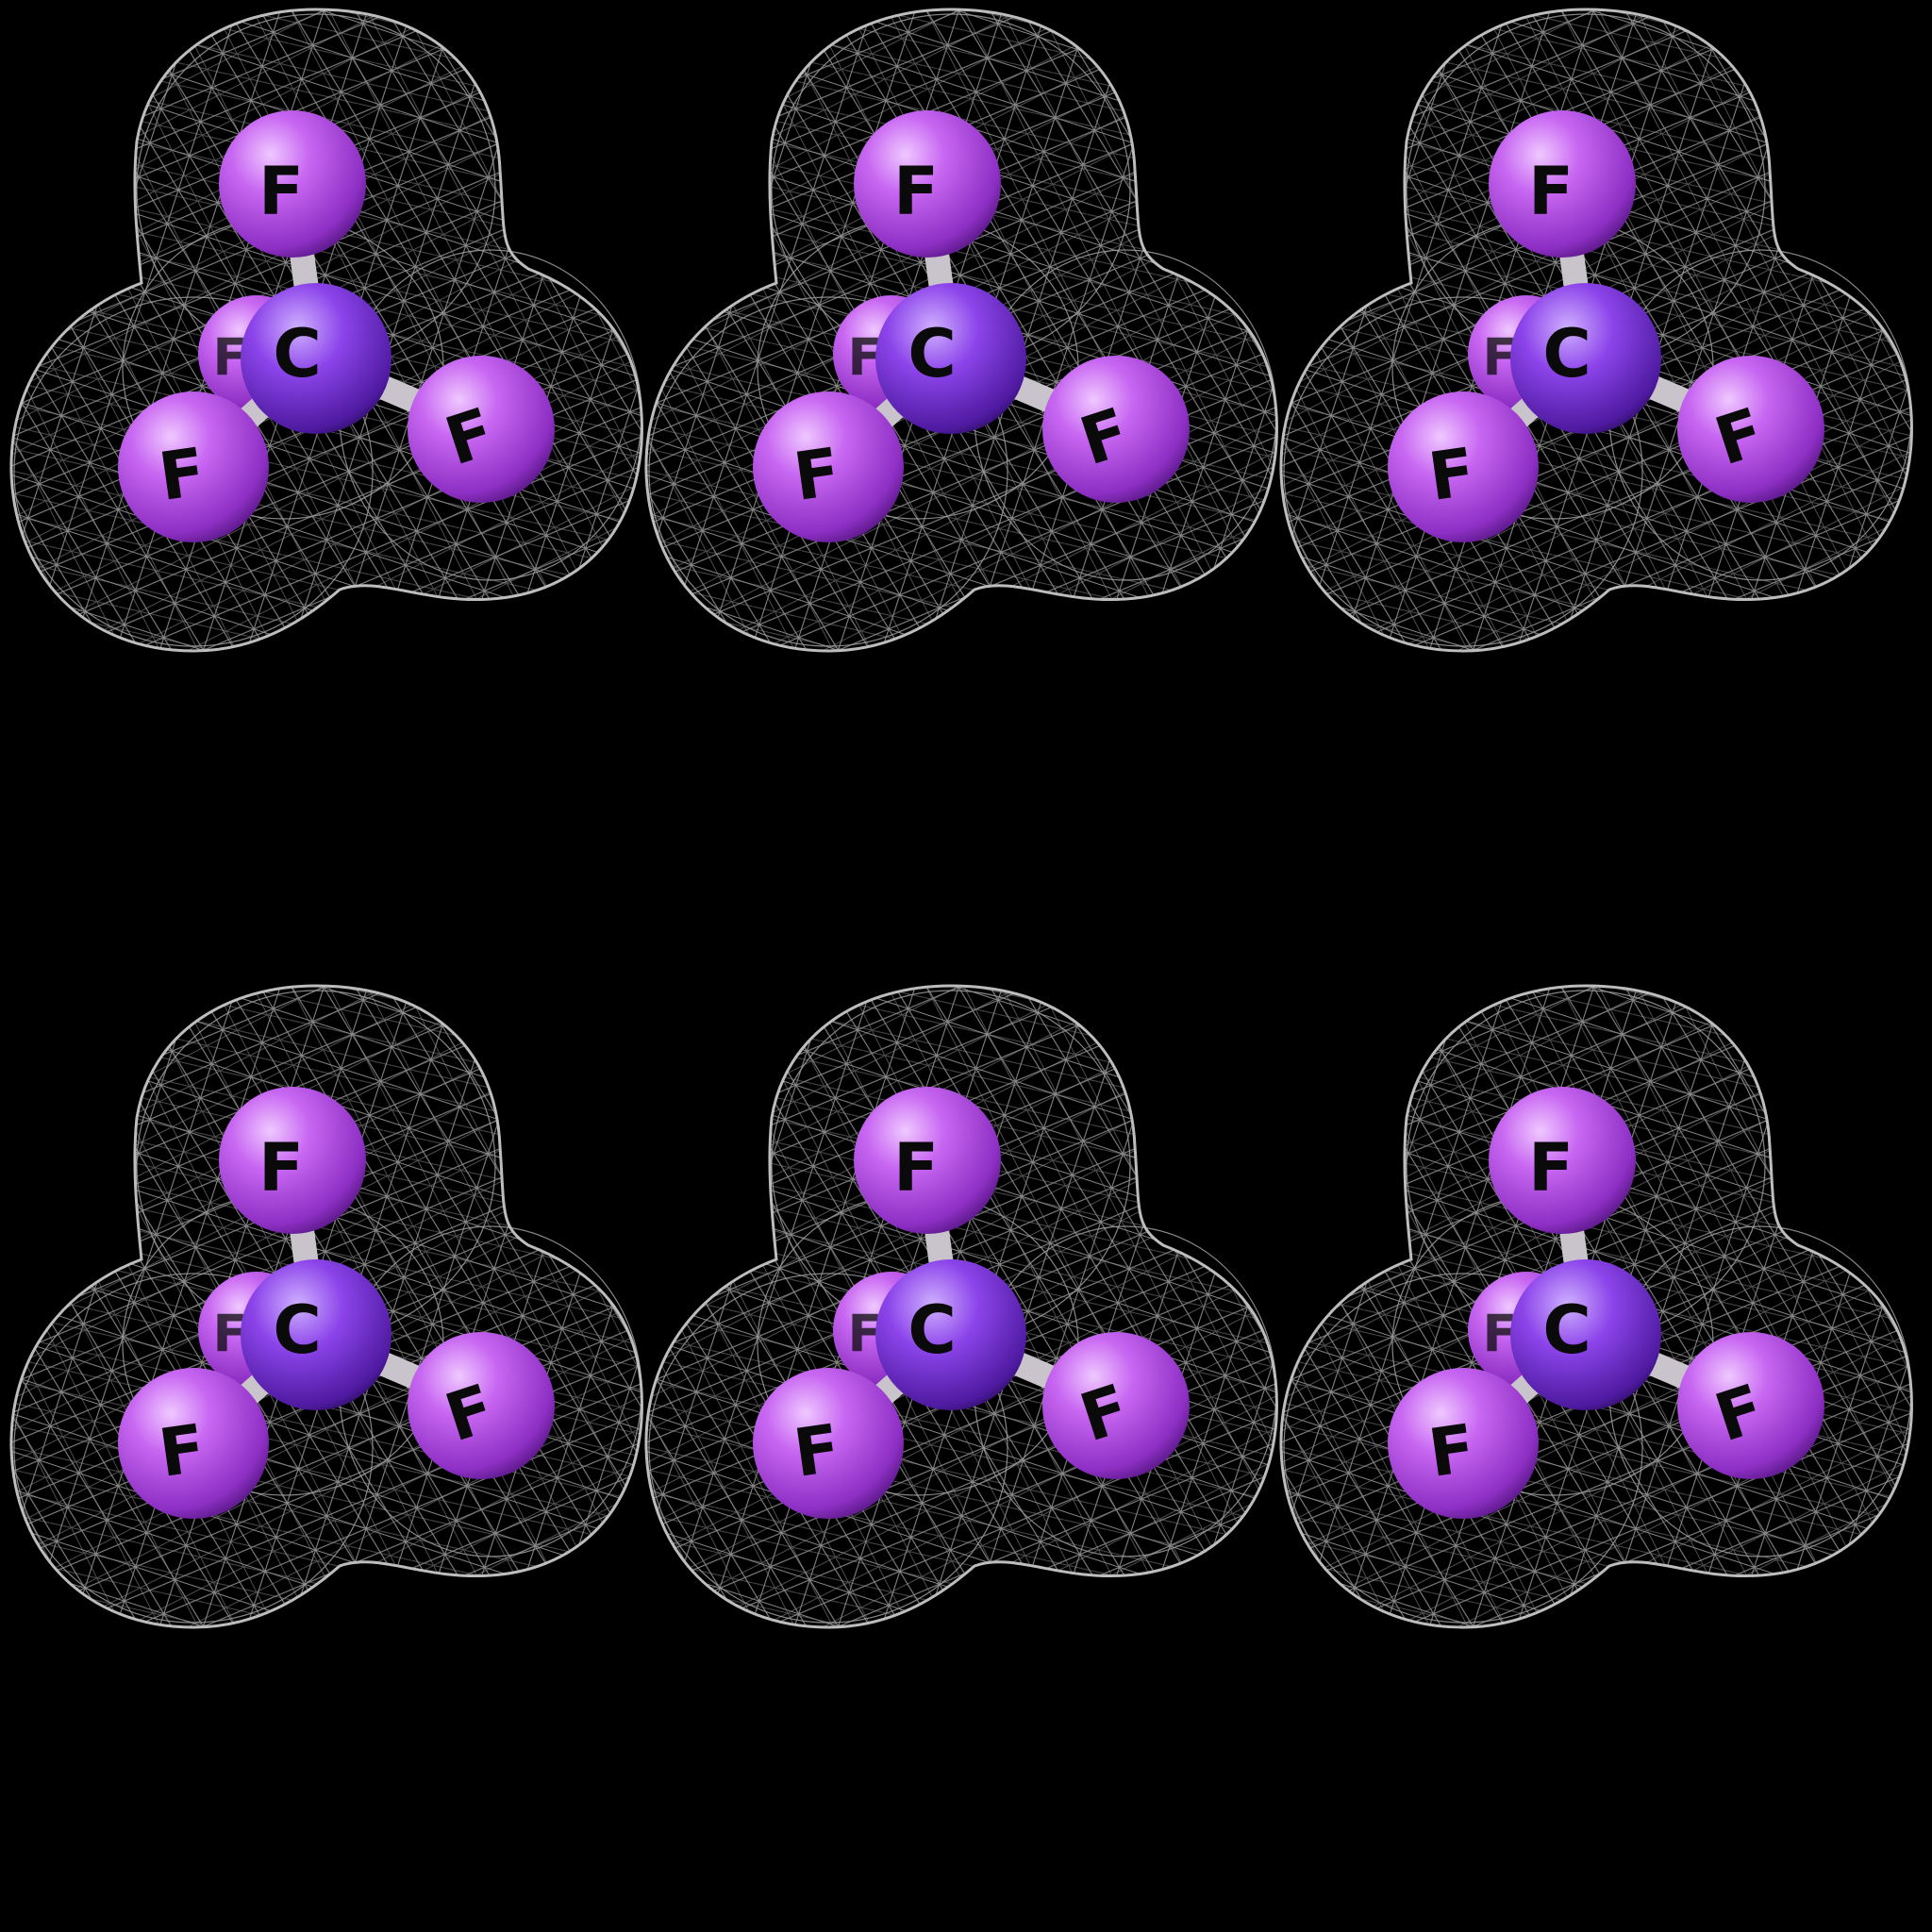  I want to click on molecule-2: F CFF F, so click(961, 331).